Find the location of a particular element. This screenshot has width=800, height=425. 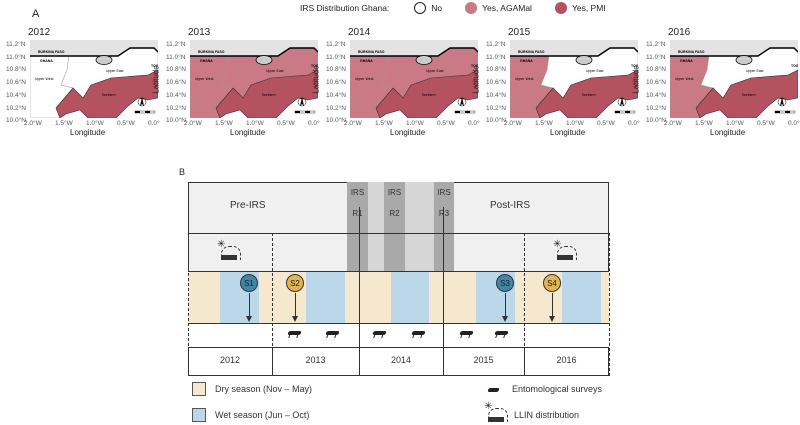

map-year-title: 2015 is located at coordinates (519, 32).